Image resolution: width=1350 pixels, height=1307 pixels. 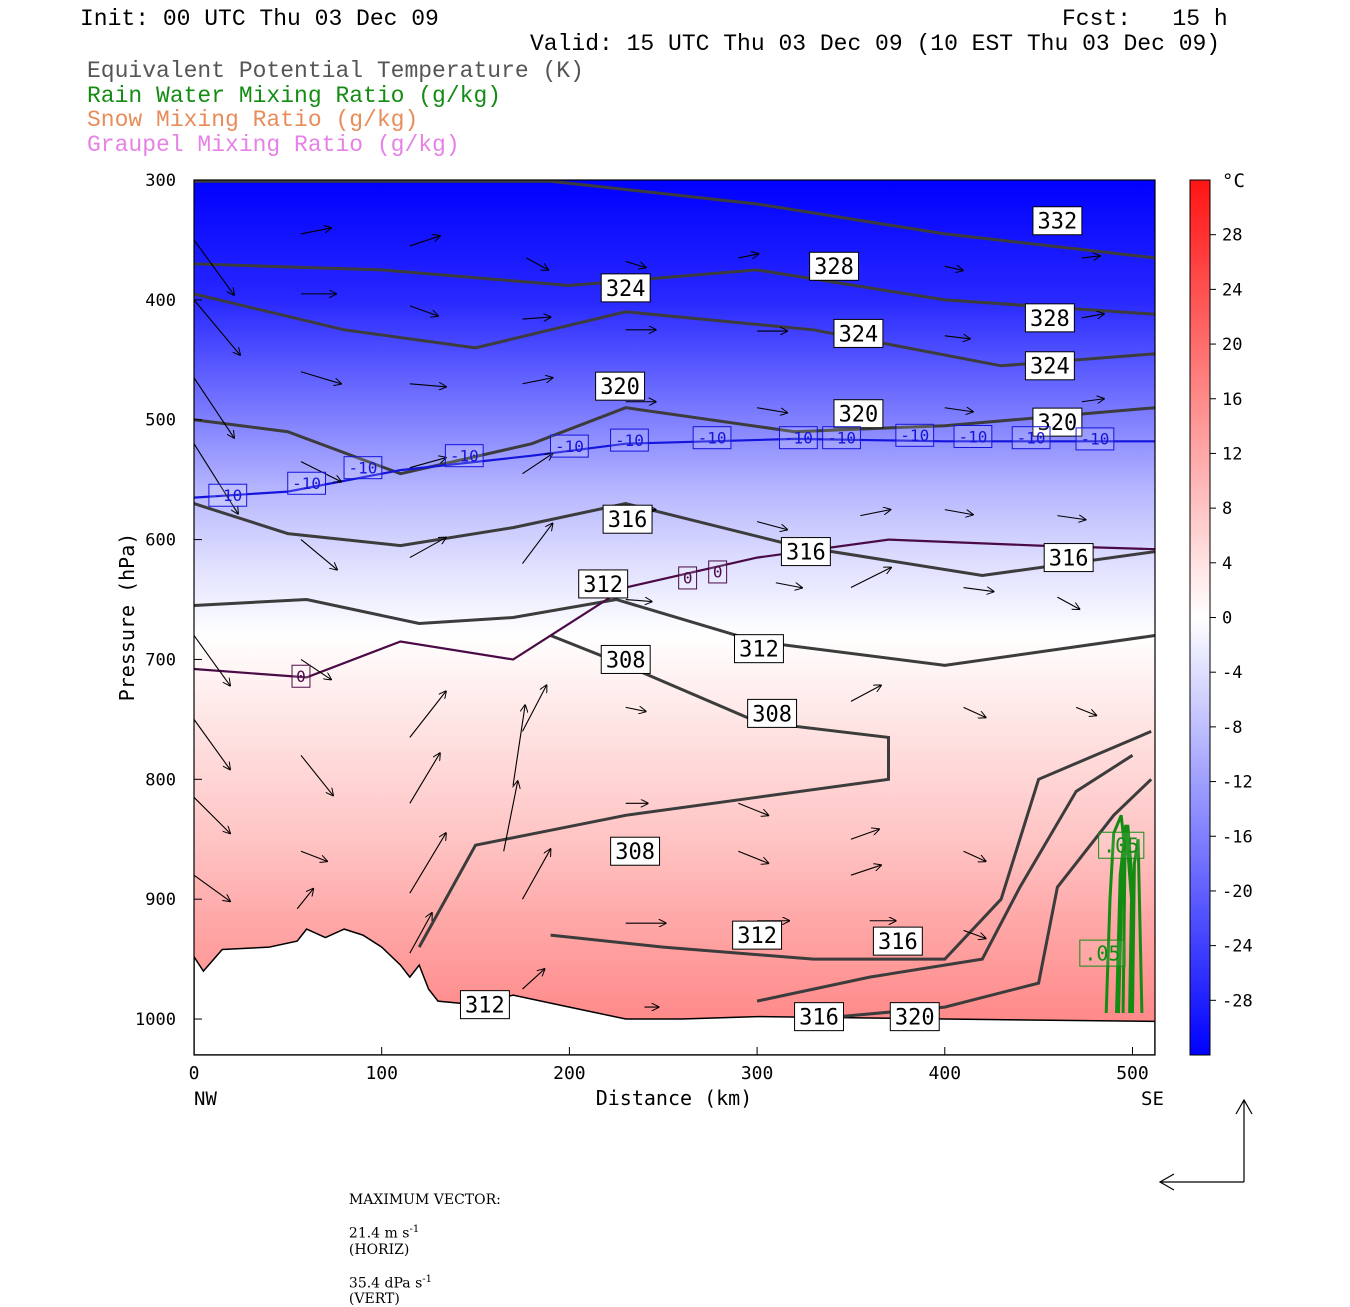 I want to click on colorbar-tick-label: 12, so click(x=1232, y=454).